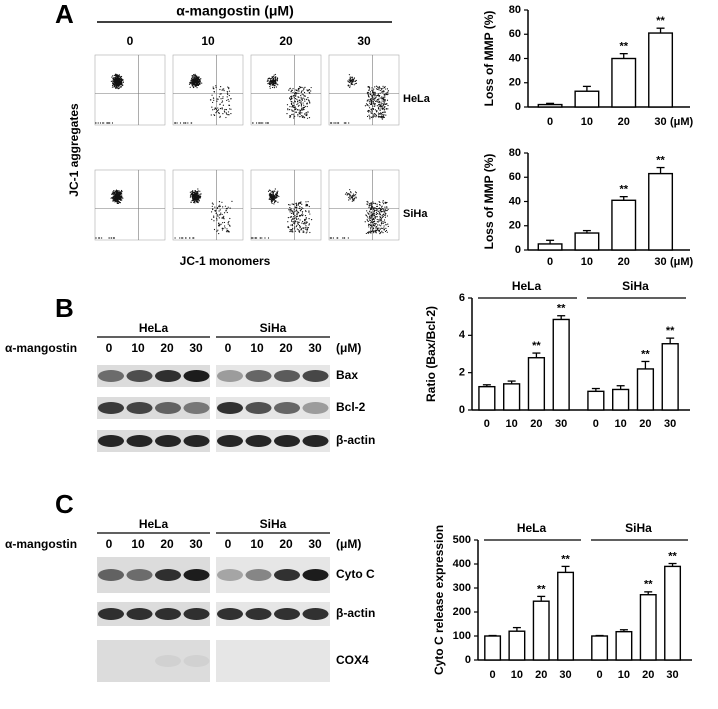  Describe the element at coordinates (41, 348) in the screenshot. I see `treatment-label: α-mangostin` at that location.